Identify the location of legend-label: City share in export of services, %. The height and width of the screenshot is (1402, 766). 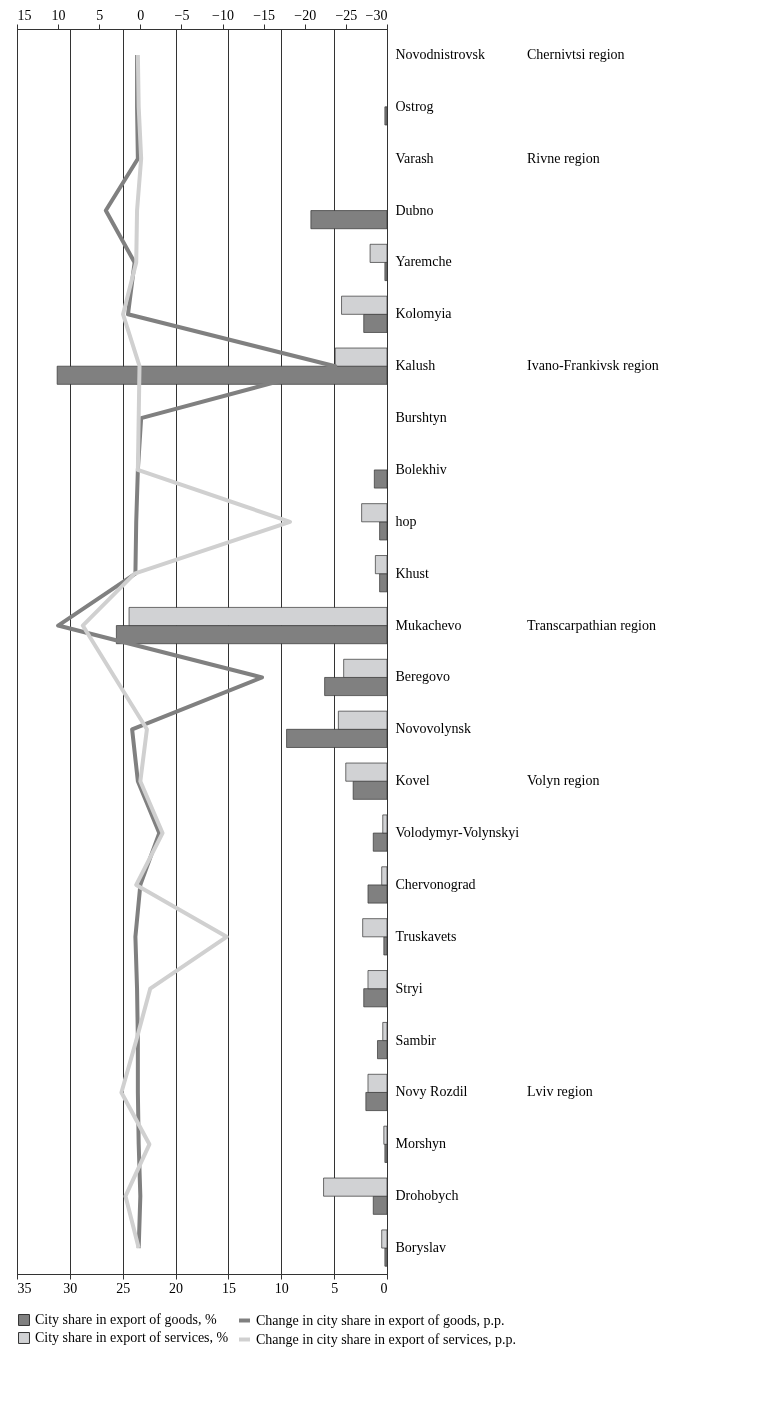
(132, 1337).